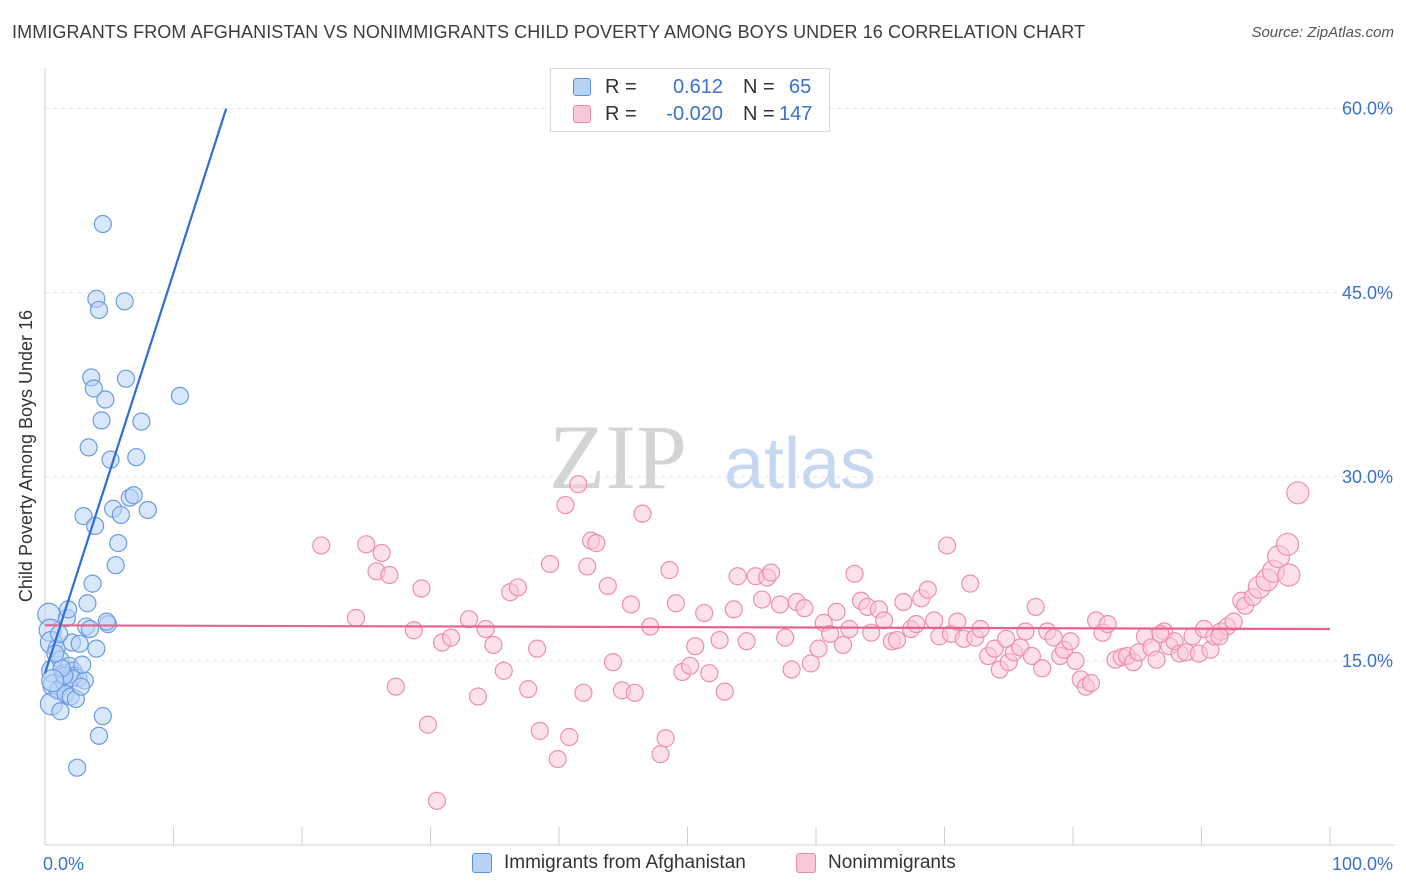  I want to click on y-tick-label: 15.0%, so click(1367, 661).